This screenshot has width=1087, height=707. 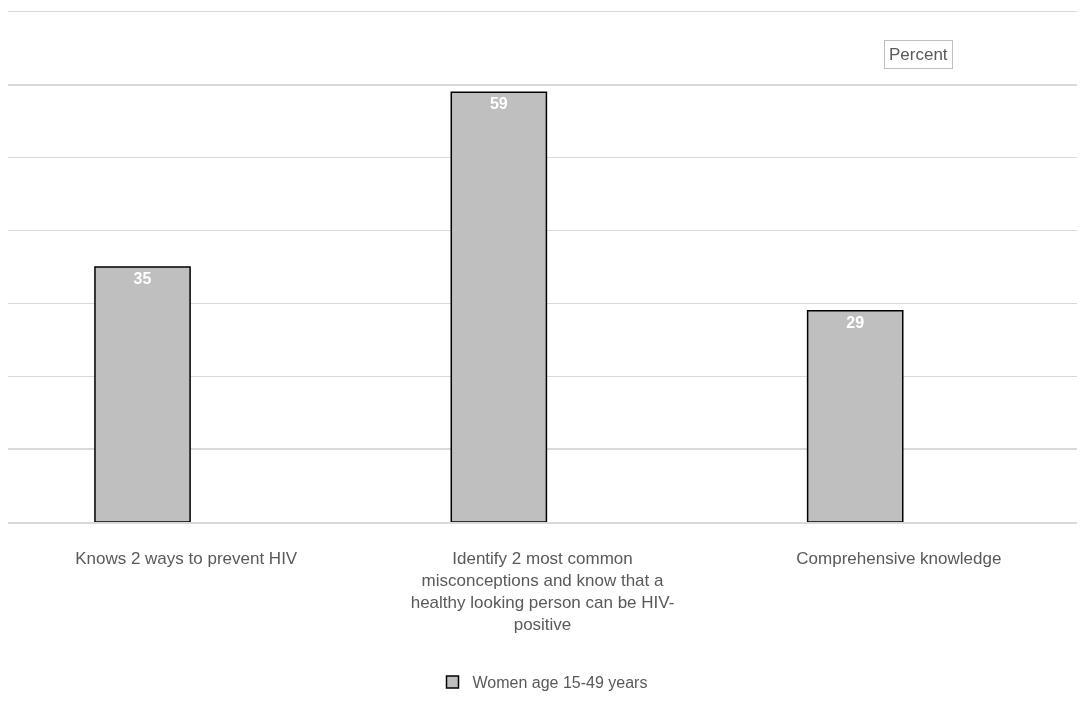 I want to click on x-tick-label: Knows 2 ways to prevent HIV, so click(x=186, y=558).